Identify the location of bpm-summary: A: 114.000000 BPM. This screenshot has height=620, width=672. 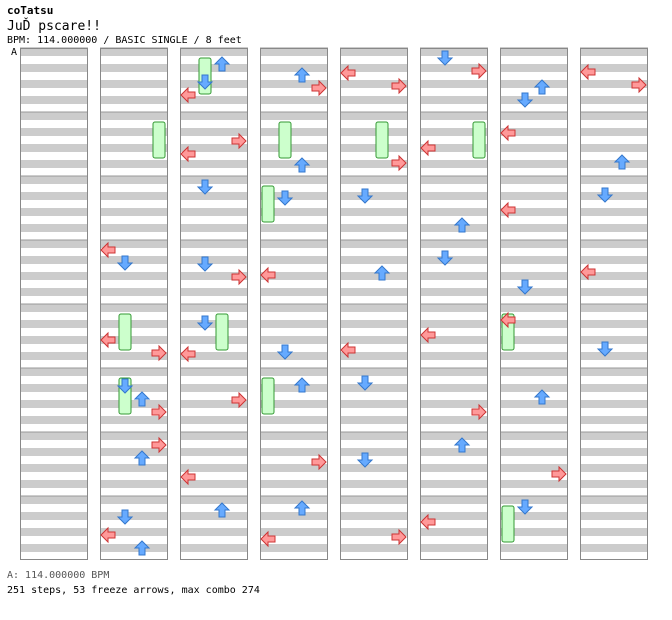
(58, 575).